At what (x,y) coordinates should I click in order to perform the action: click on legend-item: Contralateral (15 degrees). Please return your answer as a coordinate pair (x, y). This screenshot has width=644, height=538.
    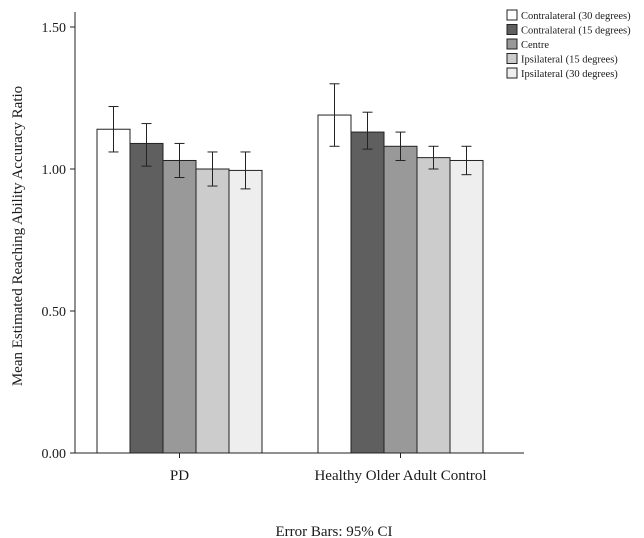
    Looking at the image, I should click on (568, 30).